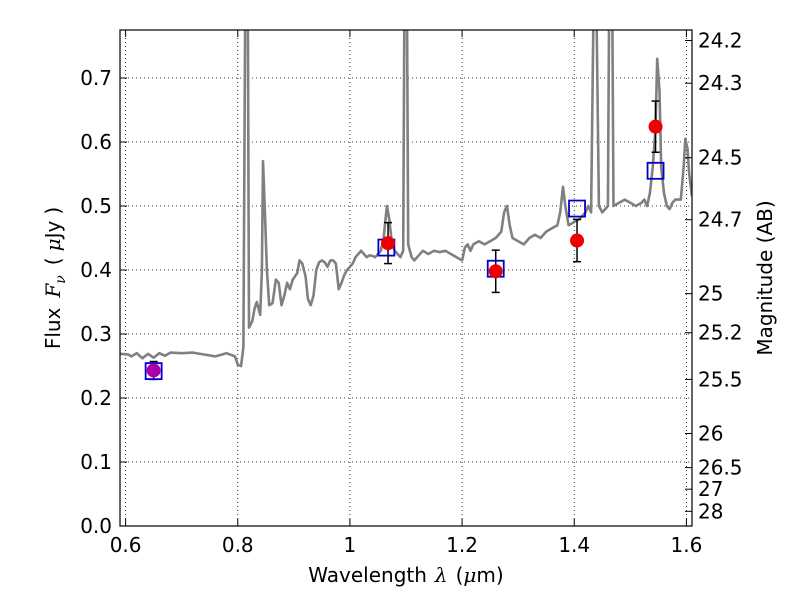 Image resolution: width=800 pixels, height=600 pixels. What do you see at coordinates (55, 278) in the screenshot?
I see `y-axis-label: FluxFν(μJy)` at bounding box center [55, 278].